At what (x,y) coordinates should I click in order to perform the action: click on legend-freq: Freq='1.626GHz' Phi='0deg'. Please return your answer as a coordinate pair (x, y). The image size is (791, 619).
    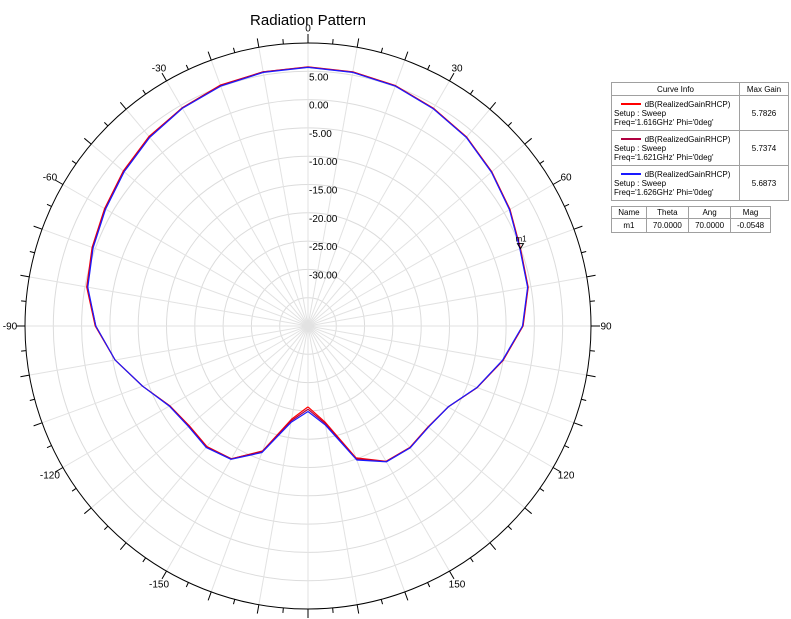
    Looking at the image, I should click on (664, 192).